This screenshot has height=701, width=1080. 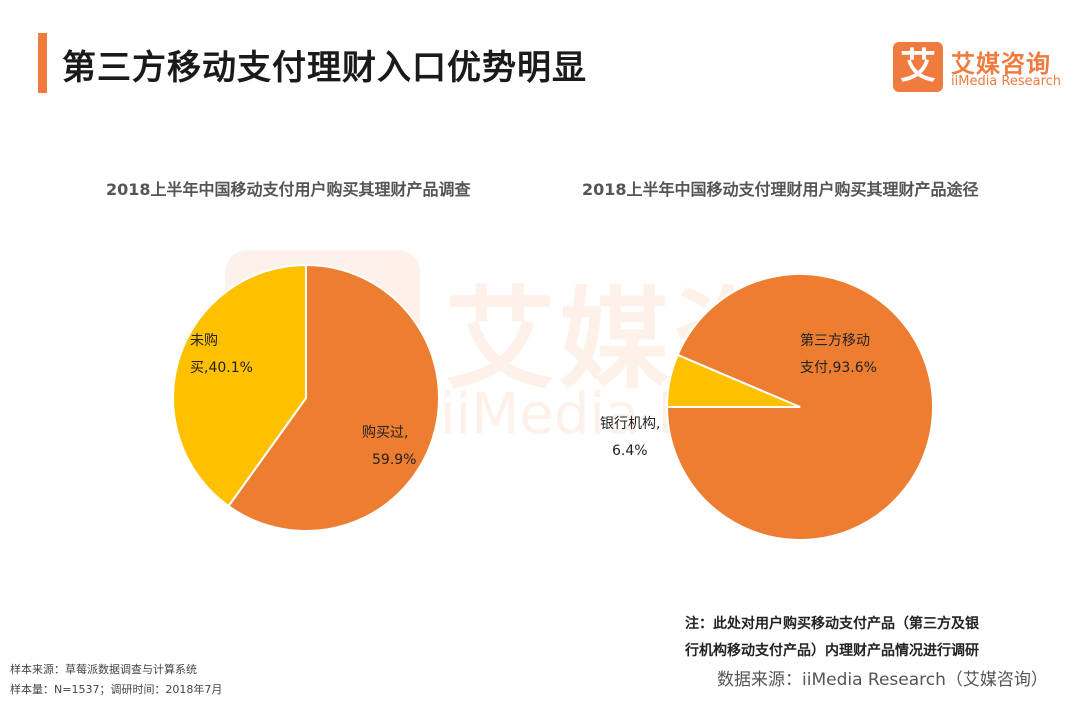 I want to click on brand-logo: 艾 艾媒咨询 iiMedia Research, so click(x=980, y=68).